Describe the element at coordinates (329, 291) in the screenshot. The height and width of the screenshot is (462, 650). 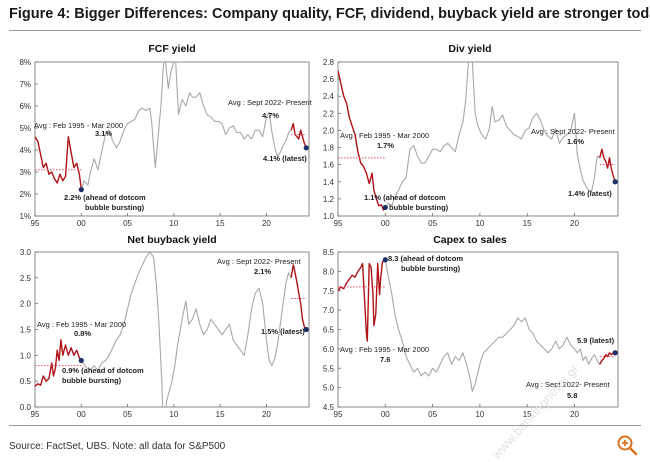
I see `y-tick-label: 7.5` at that location.